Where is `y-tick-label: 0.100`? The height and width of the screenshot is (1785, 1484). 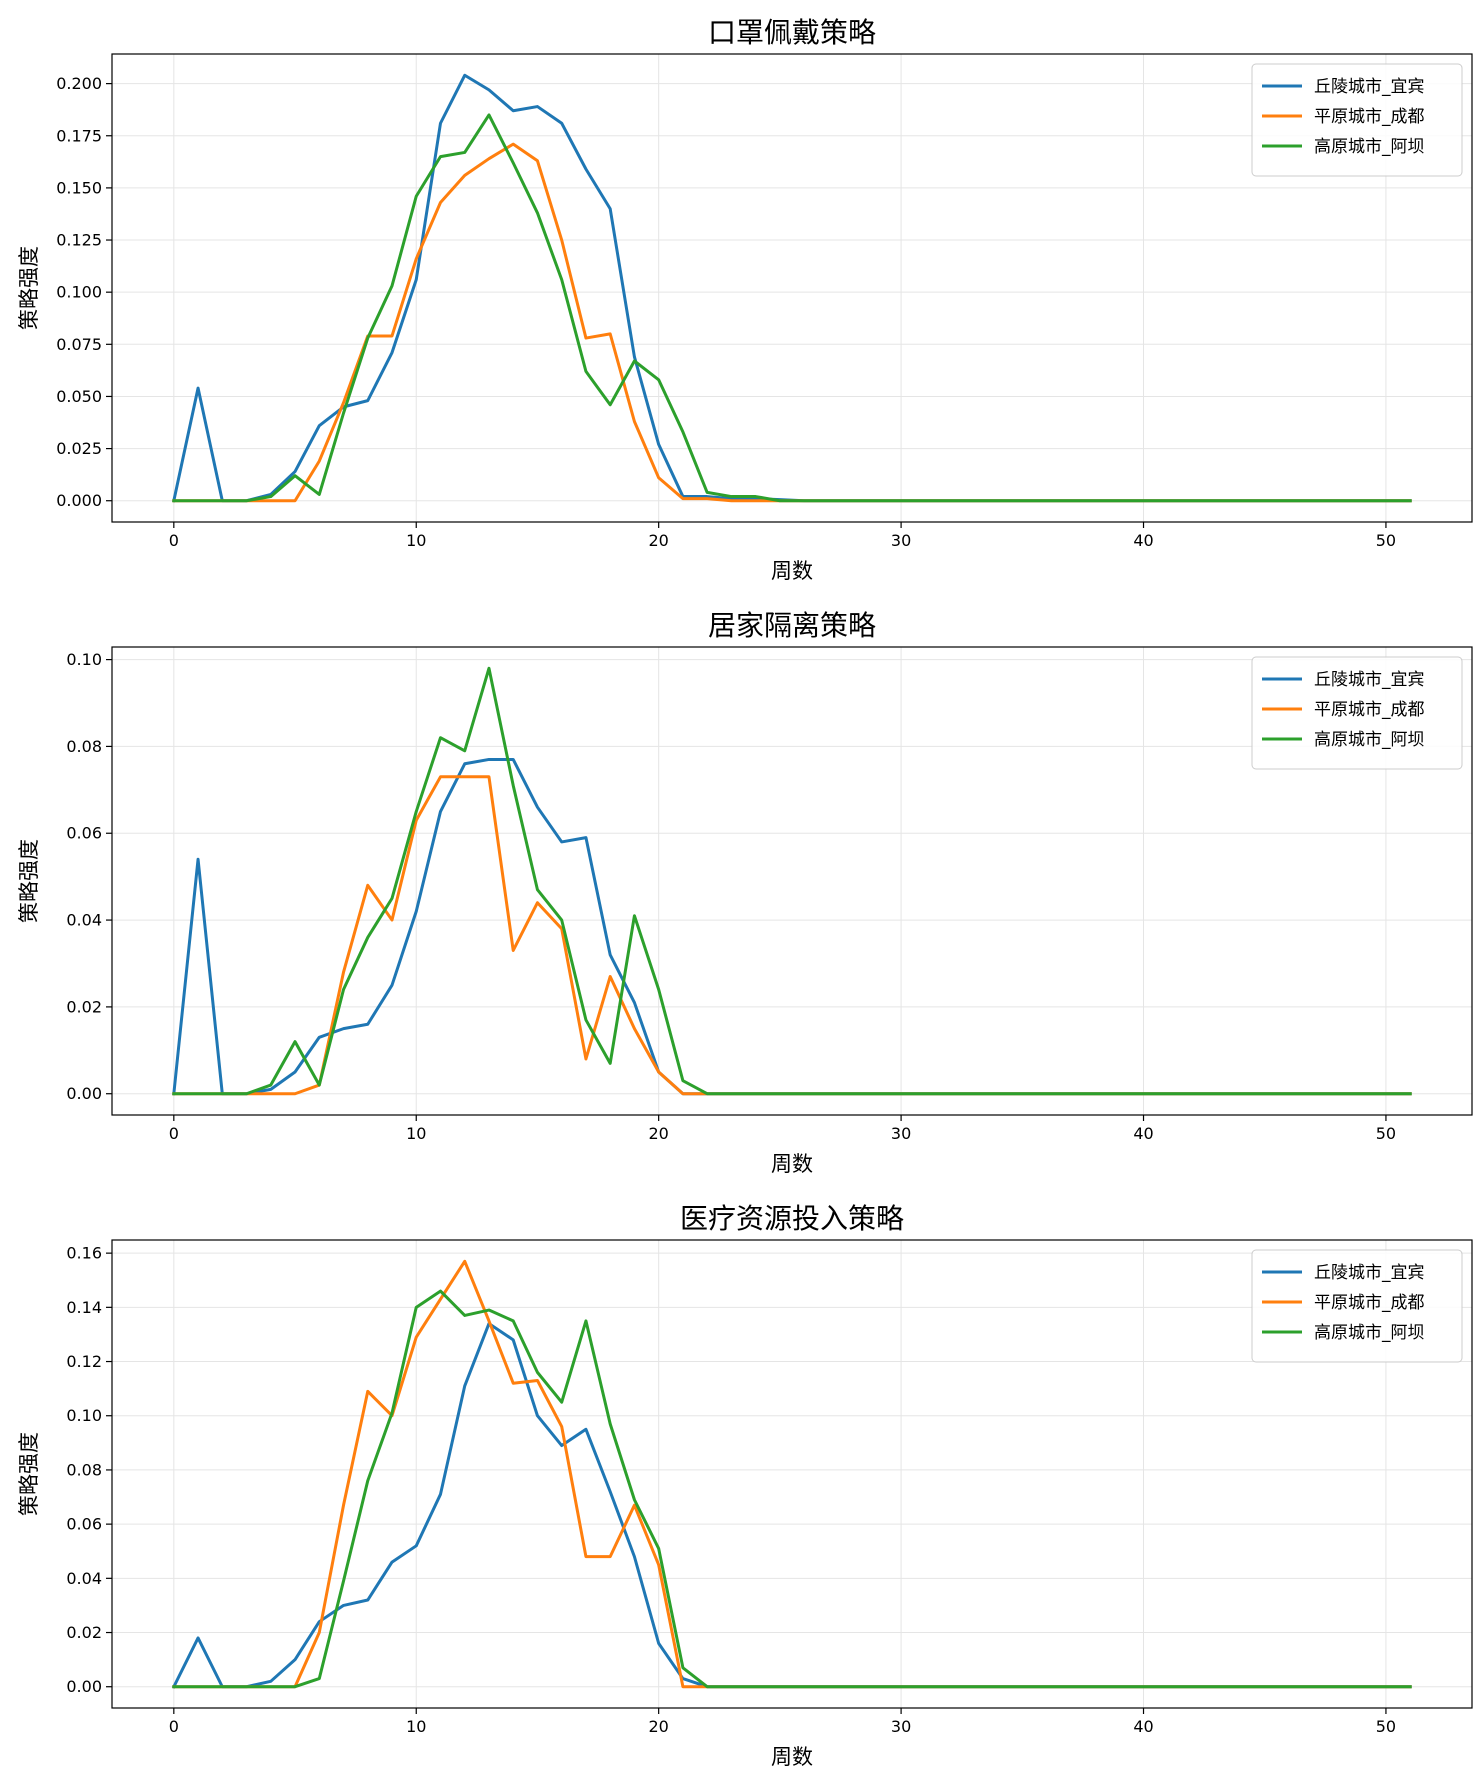 y-tick-label: 0.100 is located at coordinates (79, 292).